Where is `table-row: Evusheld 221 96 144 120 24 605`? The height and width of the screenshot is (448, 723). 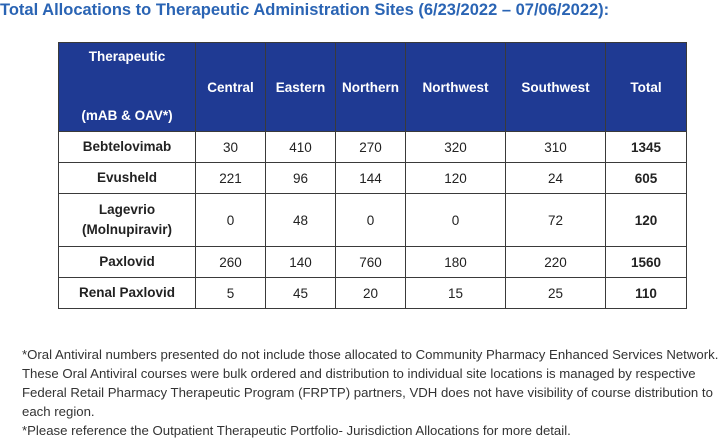
table-row: Evusheld 221 96 144 120 24 605 is located at coordinates (372, 178).